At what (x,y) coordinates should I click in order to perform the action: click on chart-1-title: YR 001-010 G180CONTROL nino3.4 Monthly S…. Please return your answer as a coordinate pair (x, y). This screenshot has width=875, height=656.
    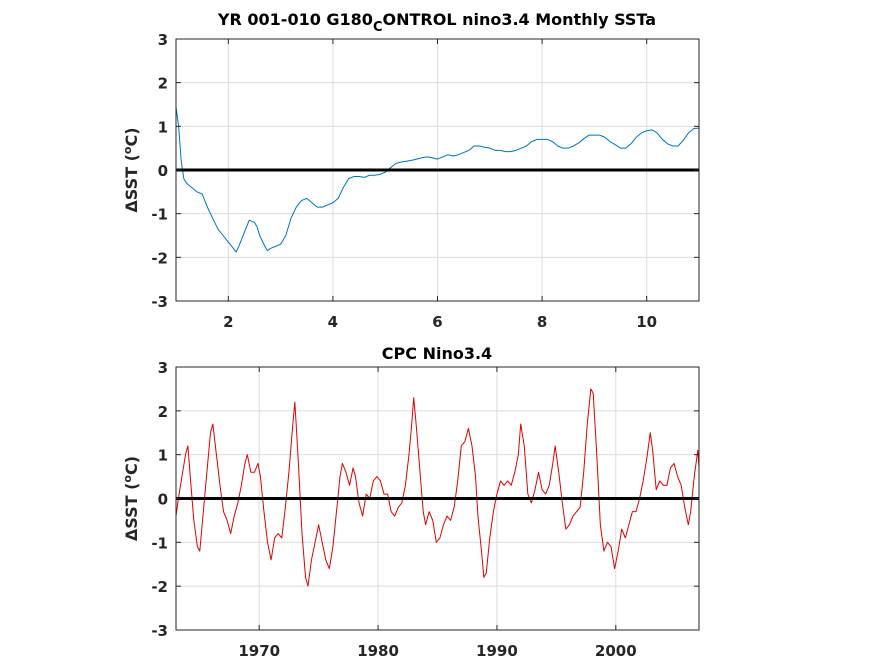
    Looking at the image, I should click on (436, 22).